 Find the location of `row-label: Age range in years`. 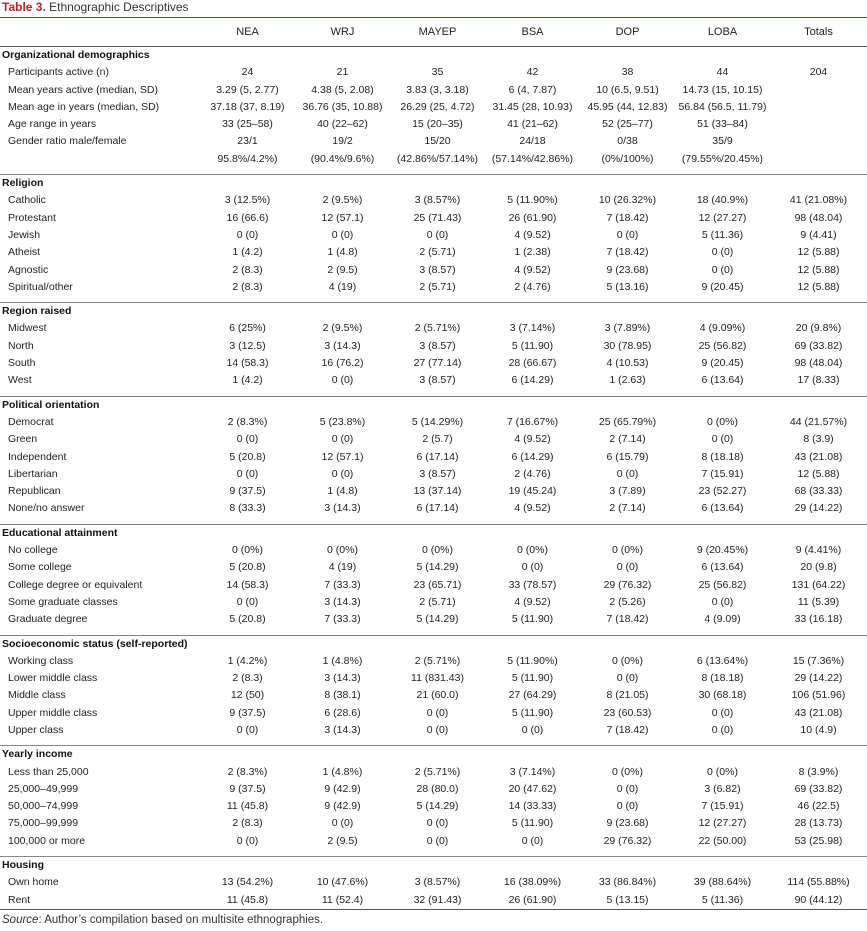

row-label: Age range in years is located at coordinates (52, 124).